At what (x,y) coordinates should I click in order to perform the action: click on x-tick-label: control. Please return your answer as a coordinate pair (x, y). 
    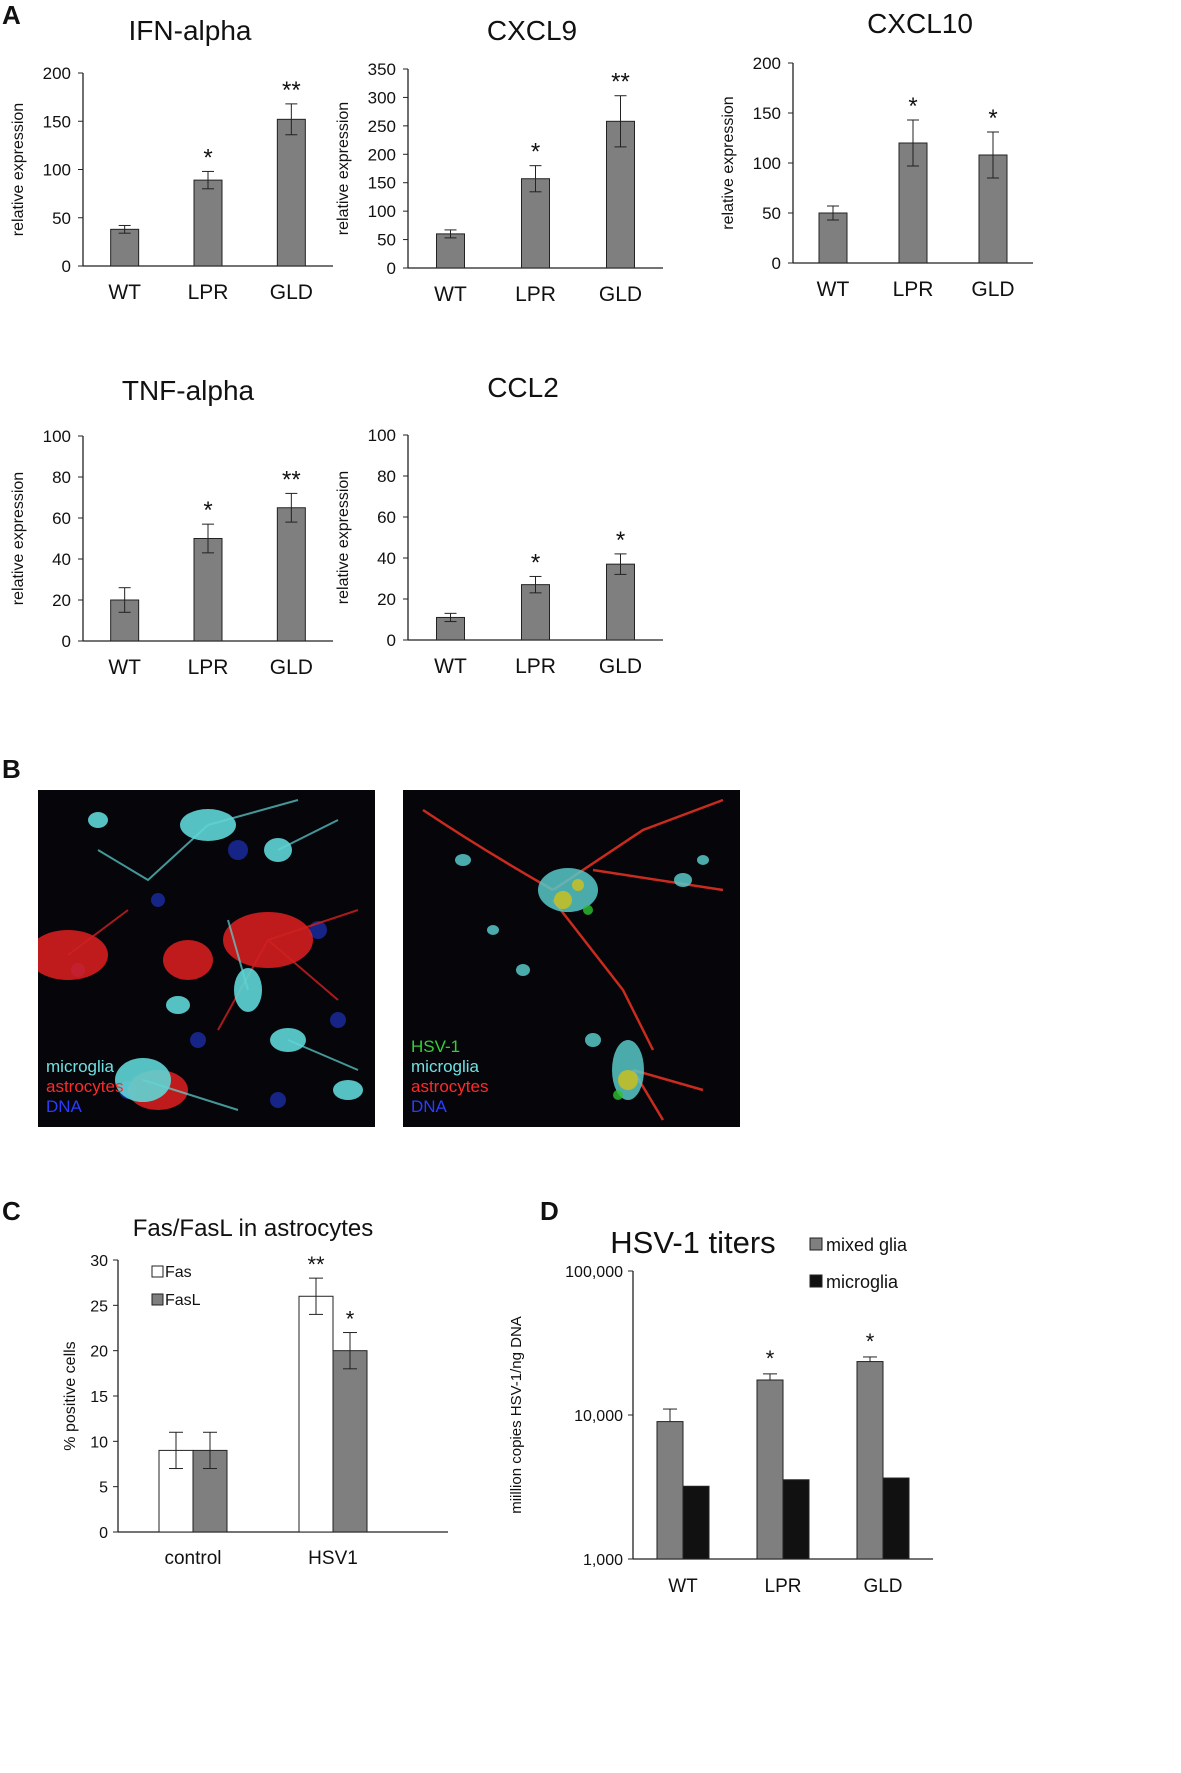
    Looking at the image, I should click on (192, 1558).